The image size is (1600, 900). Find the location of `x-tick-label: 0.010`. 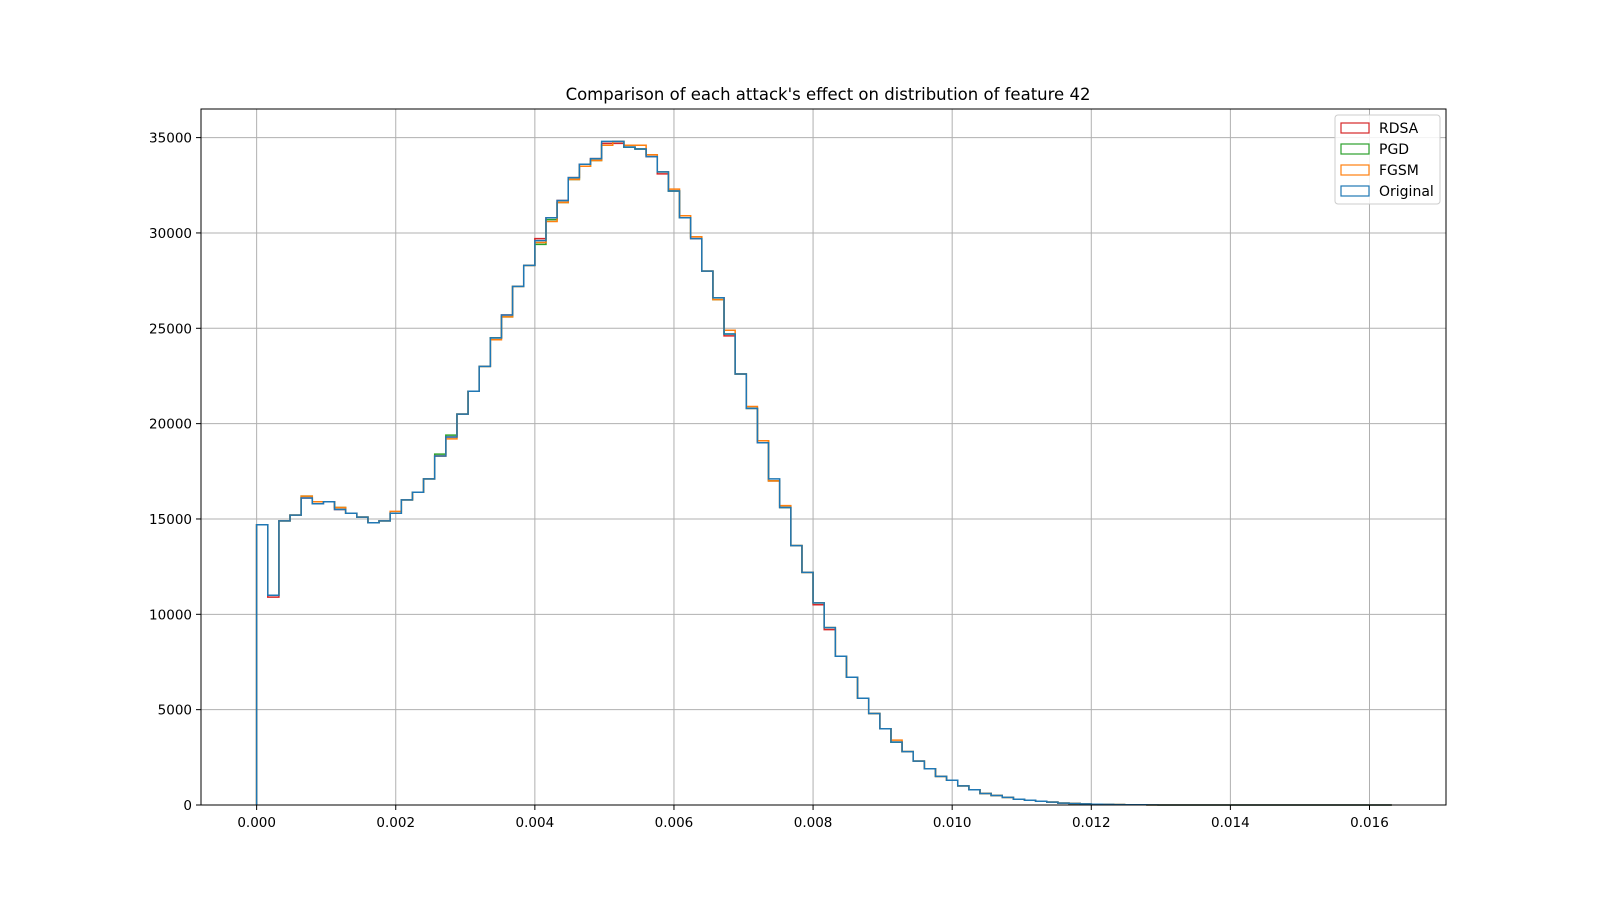

x-tick-label: 0.010 is located at coordinates (952, 823).